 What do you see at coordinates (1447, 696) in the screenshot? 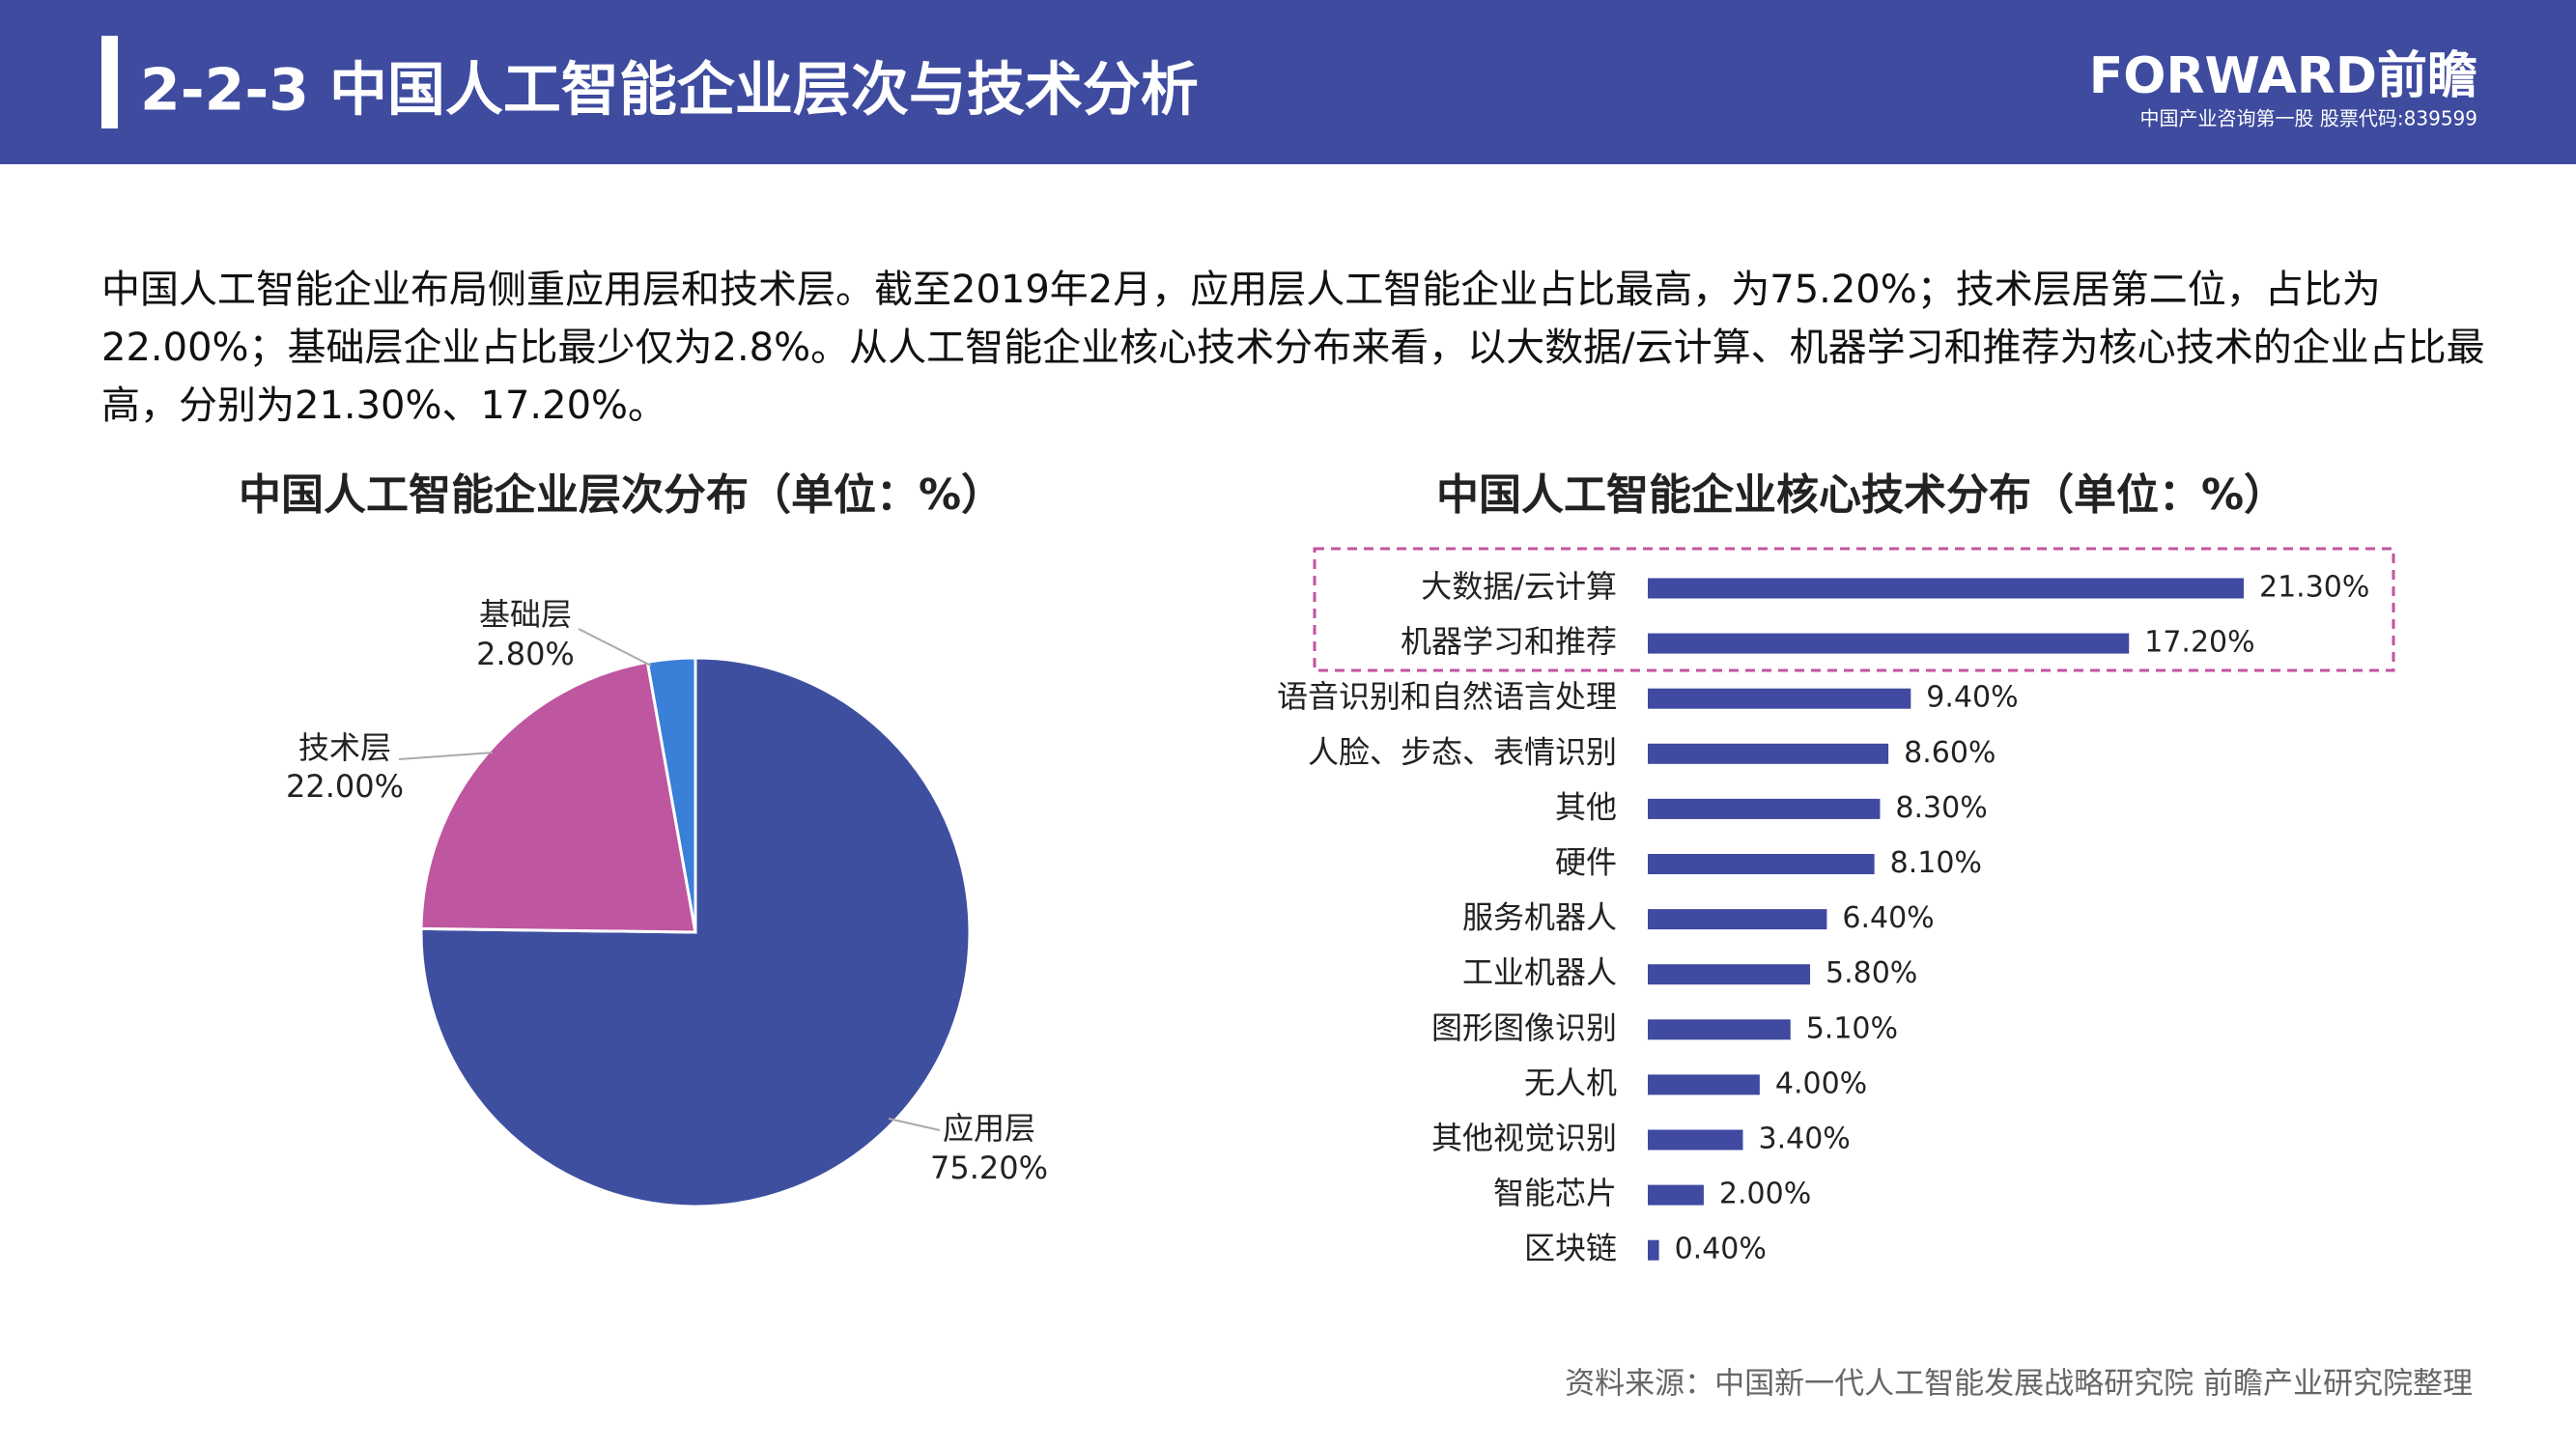
I see `category-label: 语音识别和自然语言处理` at bounding box center [1447, 696].